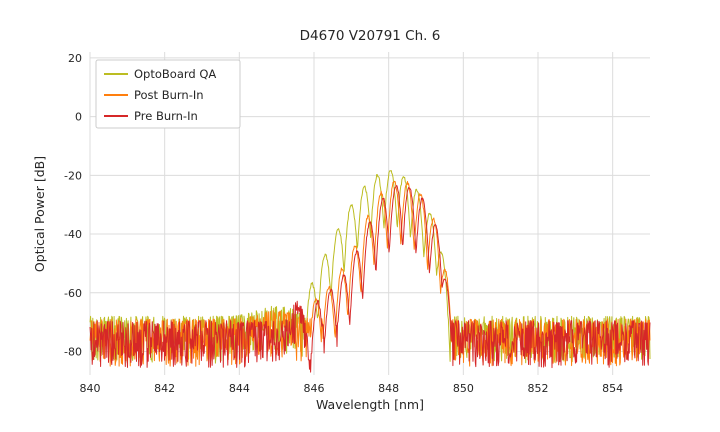 The image size is (720, 432). What do you see at coordinates (370, 404) in the screenshot?
I see `x-axis-label: Wavelength [nm]` at bounding box center [370, 404].